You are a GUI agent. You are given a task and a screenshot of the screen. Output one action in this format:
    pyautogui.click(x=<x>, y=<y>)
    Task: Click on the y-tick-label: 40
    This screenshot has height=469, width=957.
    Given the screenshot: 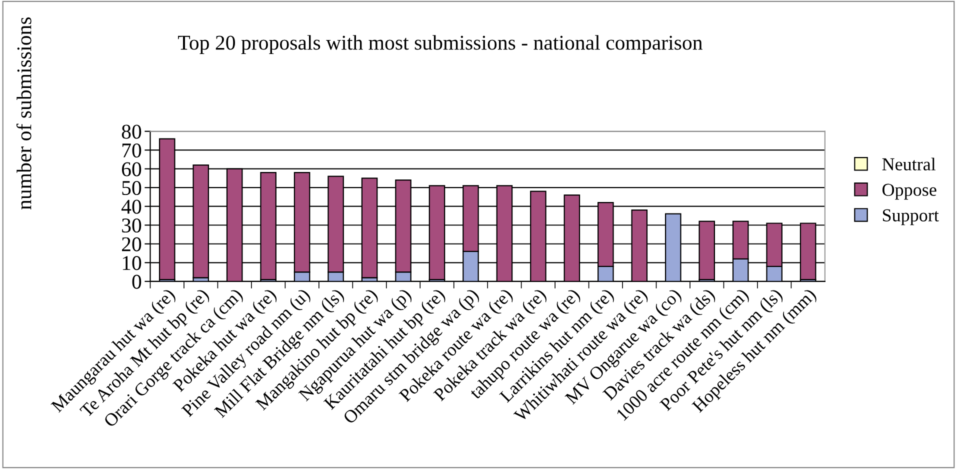 What is the action you would take?
    pyautogui.click(x=131, y=207)
    